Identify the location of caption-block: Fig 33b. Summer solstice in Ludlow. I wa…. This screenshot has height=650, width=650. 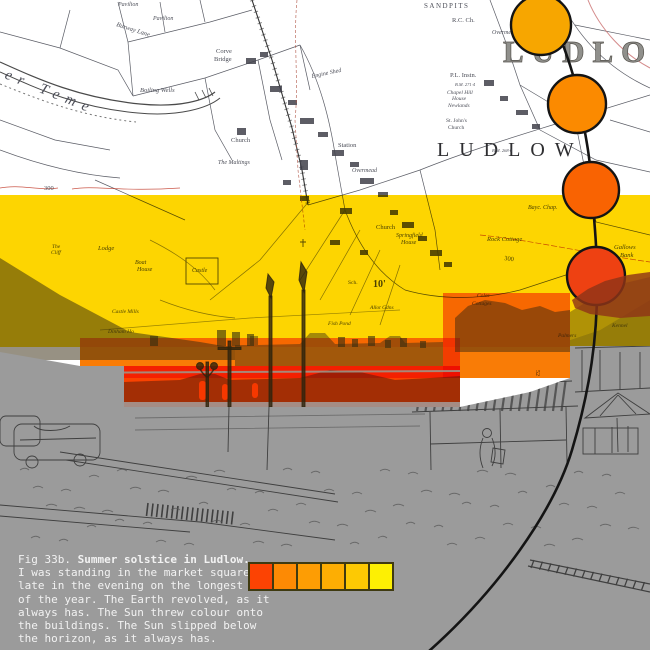
(144, 599).